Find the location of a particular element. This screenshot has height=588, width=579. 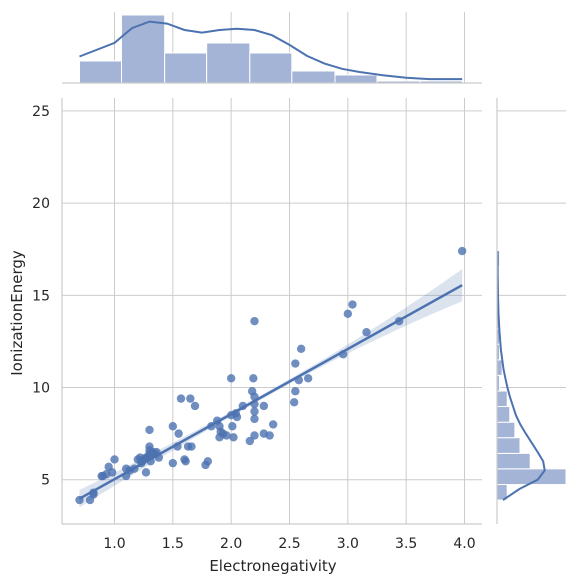

y-axis-label: IonizationEnergy is located at coordinates (17, 313).